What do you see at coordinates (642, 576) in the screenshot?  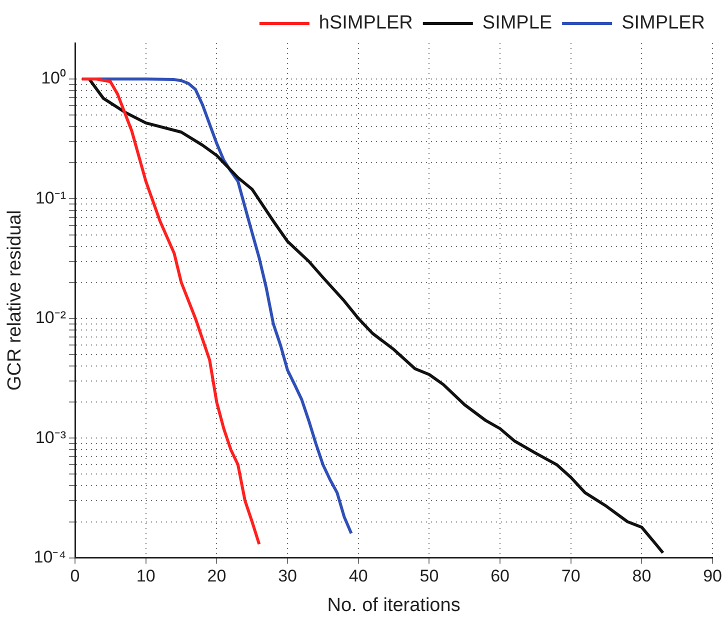 I see `x-tick-label: 80` at bounding box center [642, 576].